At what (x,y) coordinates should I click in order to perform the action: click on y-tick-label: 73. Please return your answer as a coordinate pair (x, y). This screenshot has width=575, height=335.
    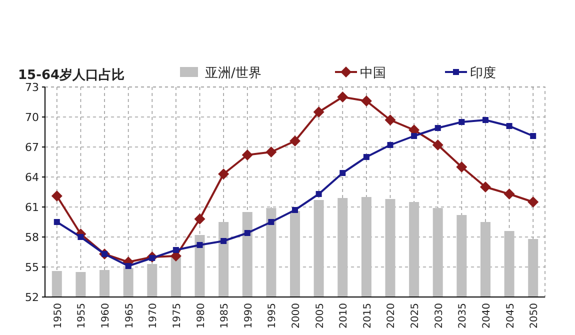
    Looking at the image, I should click on (32, 87).